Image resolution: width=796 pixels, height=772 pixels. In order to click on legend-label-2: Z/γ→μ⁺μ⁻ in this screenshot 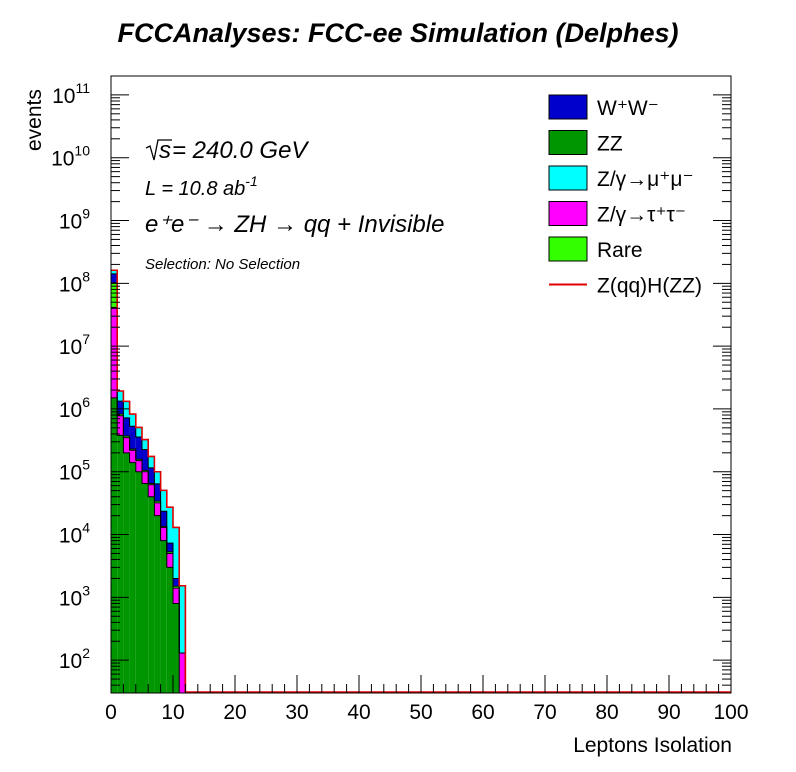, I will do `click(645, 179)`.